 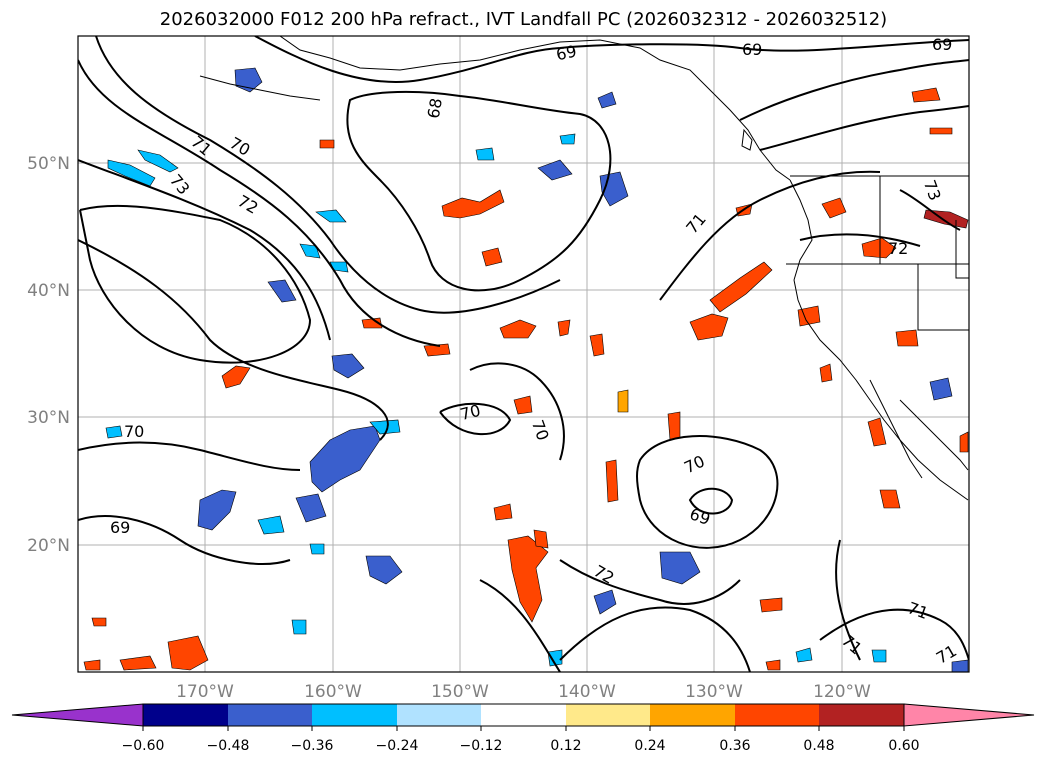 What do you see at coordinates (48, 164) in the screenshot?
I see `lat-label-50n: 50°N` at bounding box center [48, 164].